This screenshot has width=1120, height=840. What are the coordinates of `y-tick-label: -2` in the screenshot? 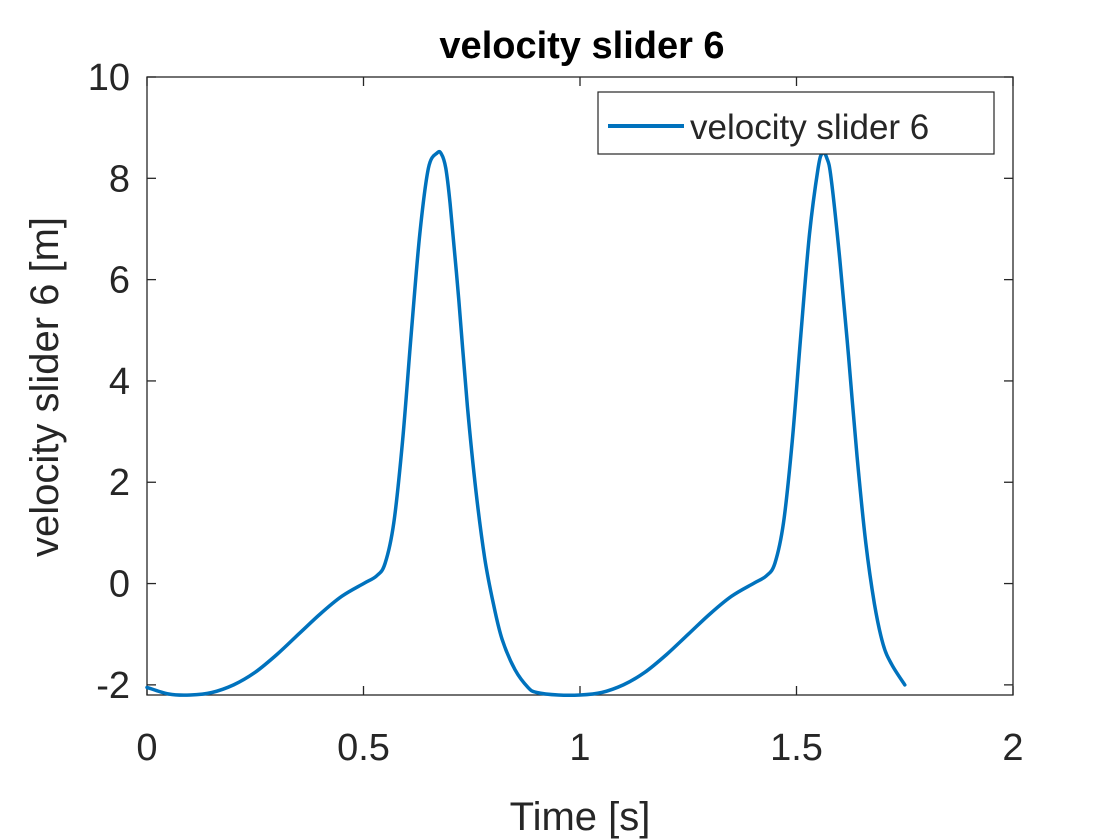 It's located at (113, 686).